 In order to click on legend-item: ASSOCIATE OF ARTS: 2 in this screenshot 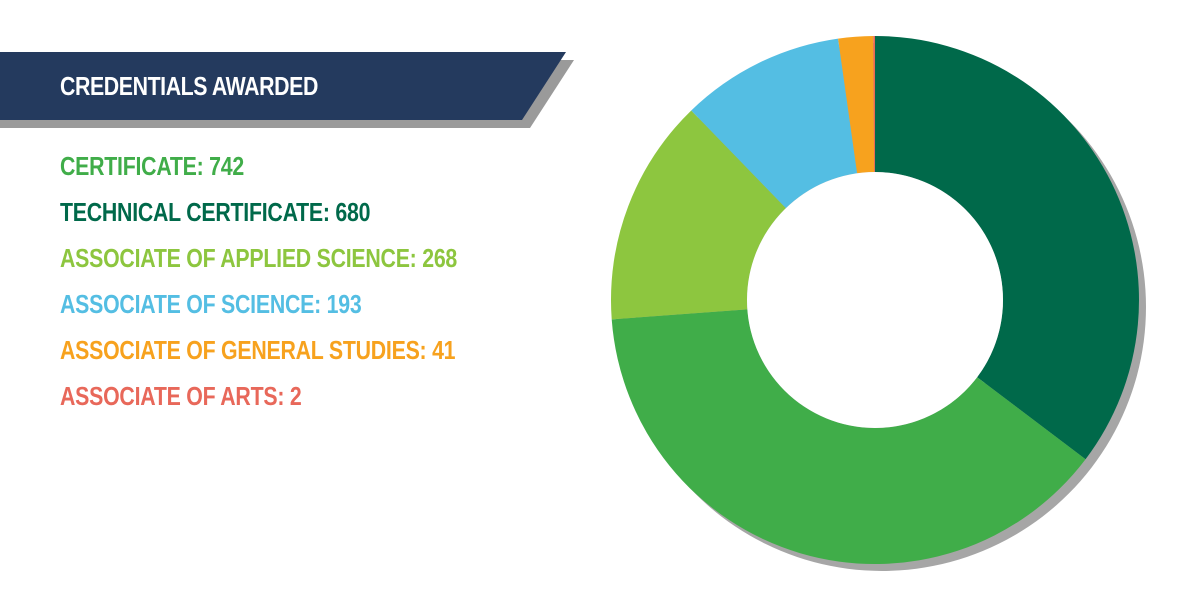, I will do `click(181, 396)`.